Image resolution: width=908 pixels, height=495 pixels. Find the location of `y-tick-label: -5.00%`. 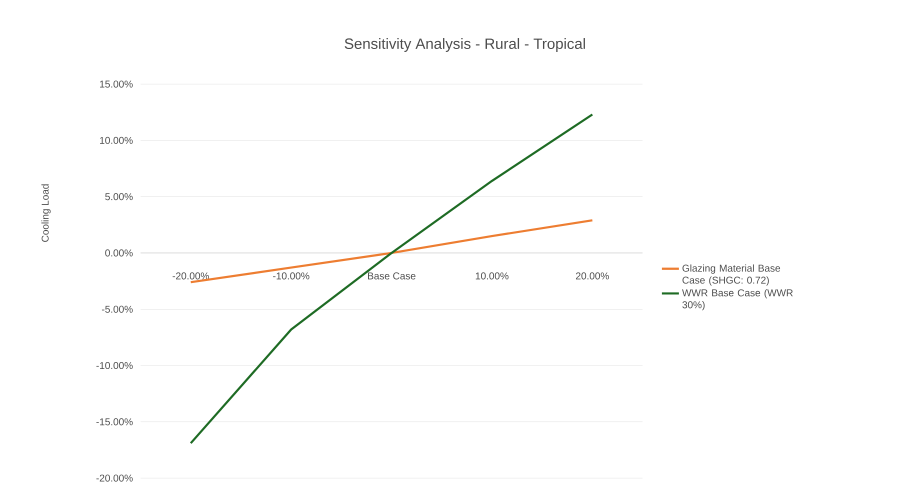

y-tick-label: -5.00% is located at coordinates (117, 309).